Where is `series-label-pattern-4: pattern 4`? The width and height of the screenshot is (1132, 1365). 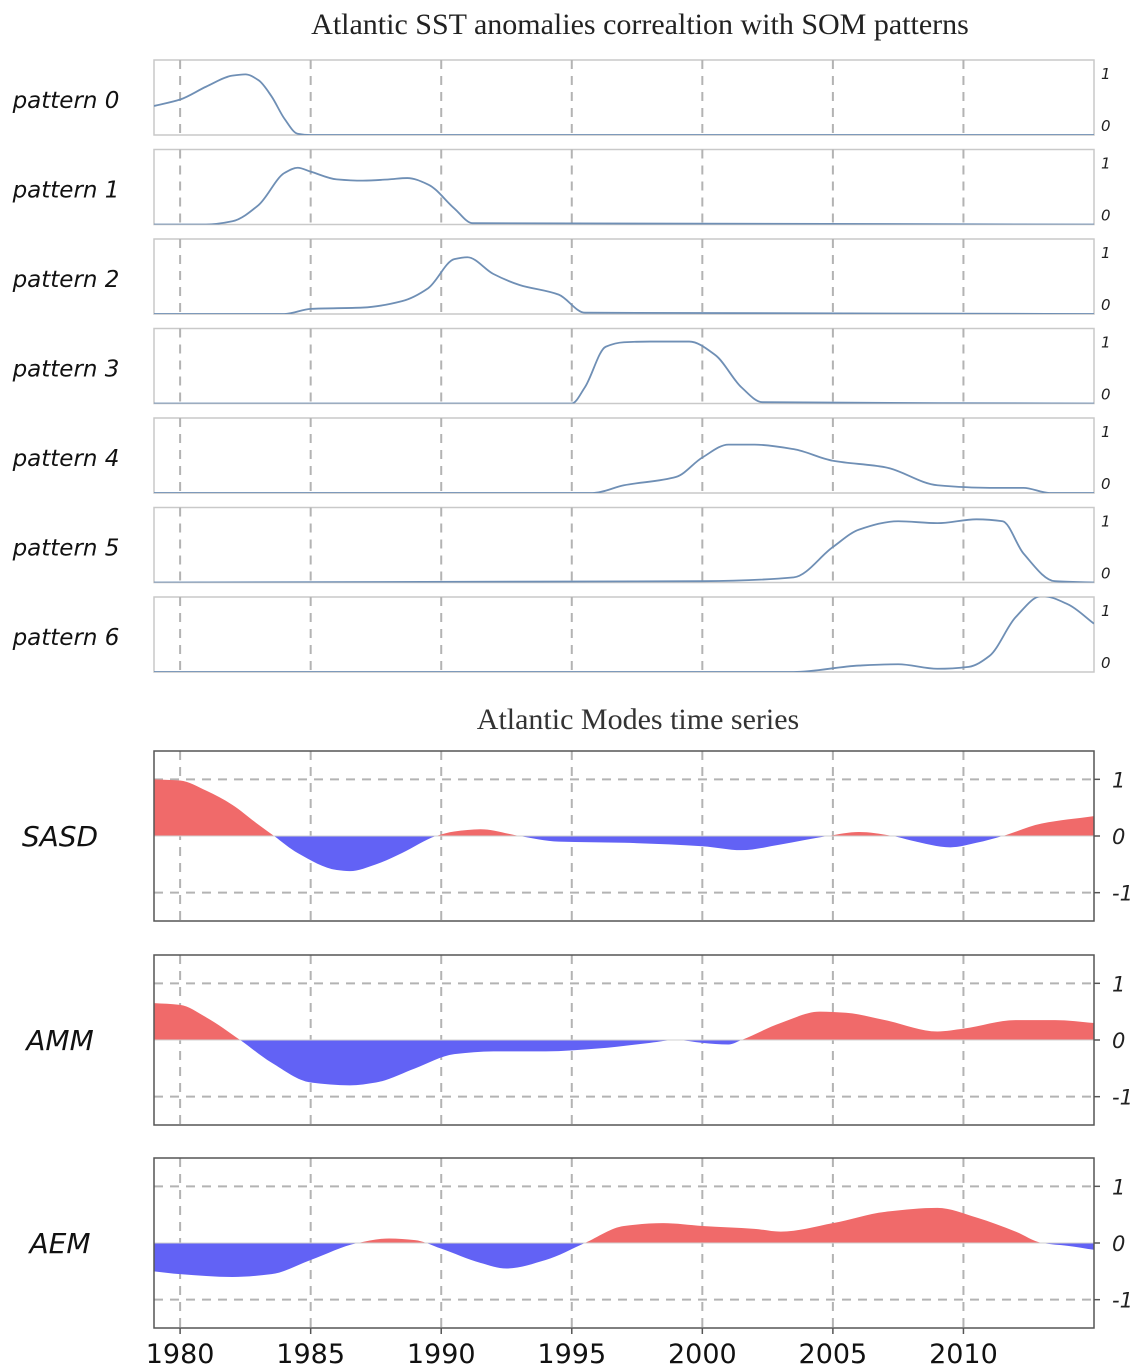
series-label-pattern-4: pattern 4 is located at coordinates (66, 459).